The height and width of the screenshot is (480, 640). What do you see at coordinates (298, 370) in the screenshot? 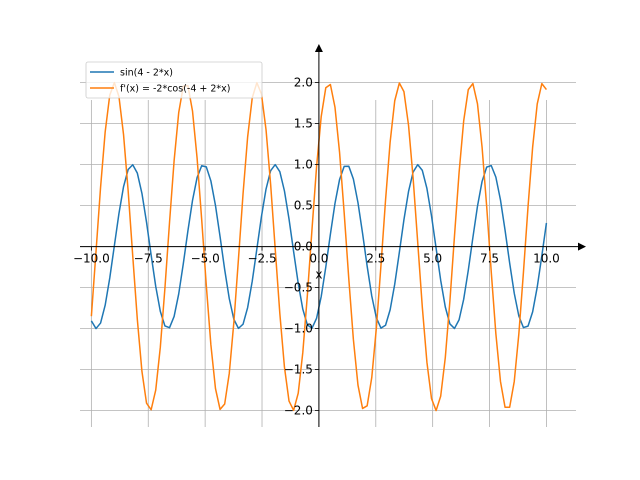
I see `y-tick-label: −1.5` at bounding box center [298, 370].